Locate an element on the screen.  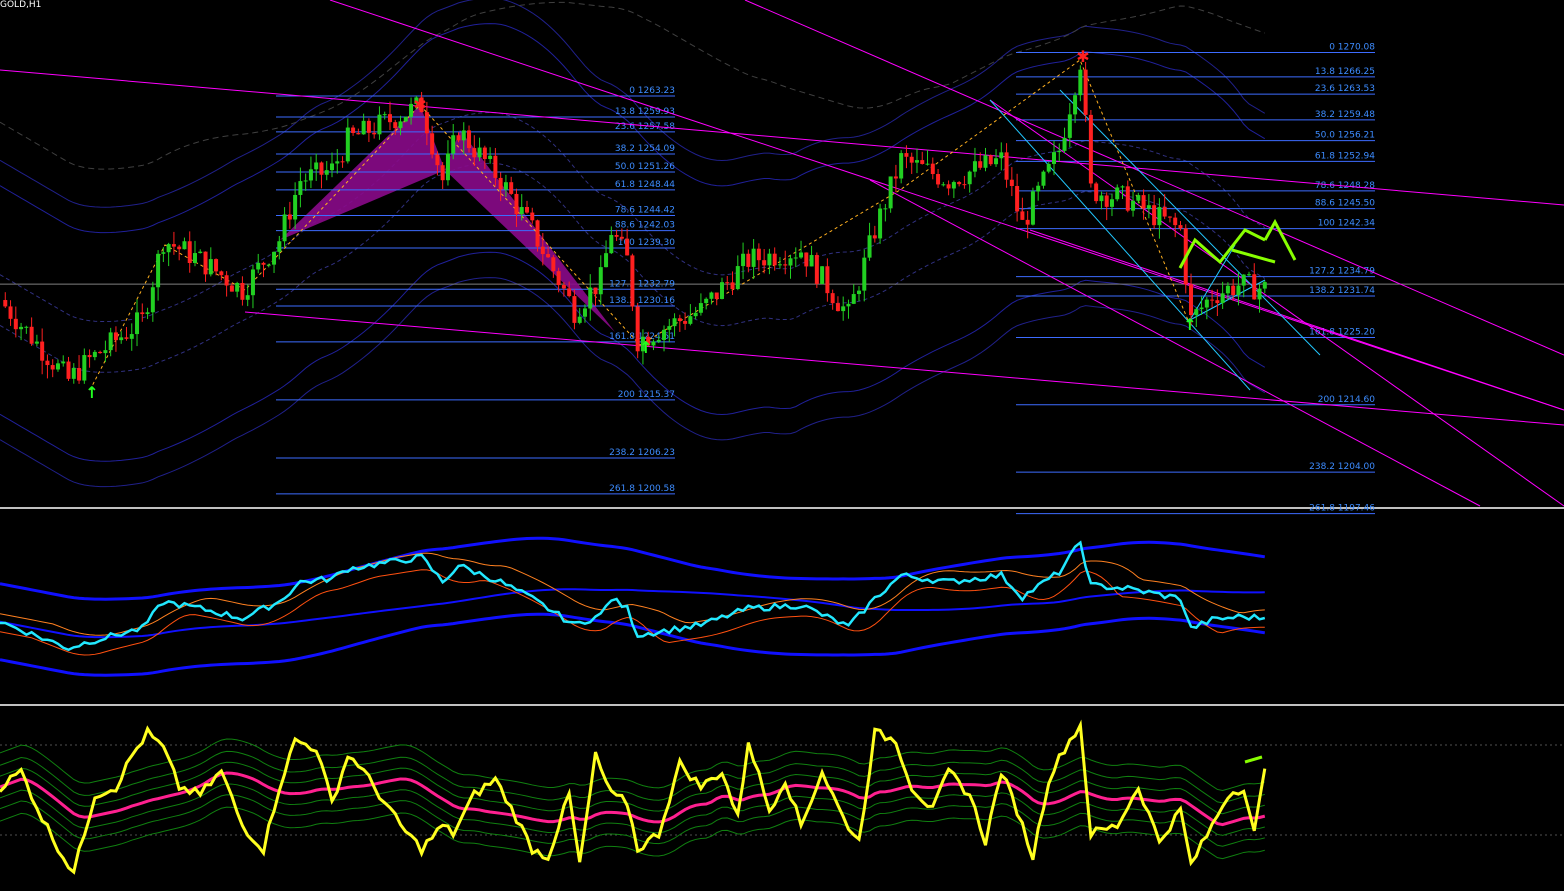
fib-level-label: 88.6 1242.03 is located at coordinates (645, 226).